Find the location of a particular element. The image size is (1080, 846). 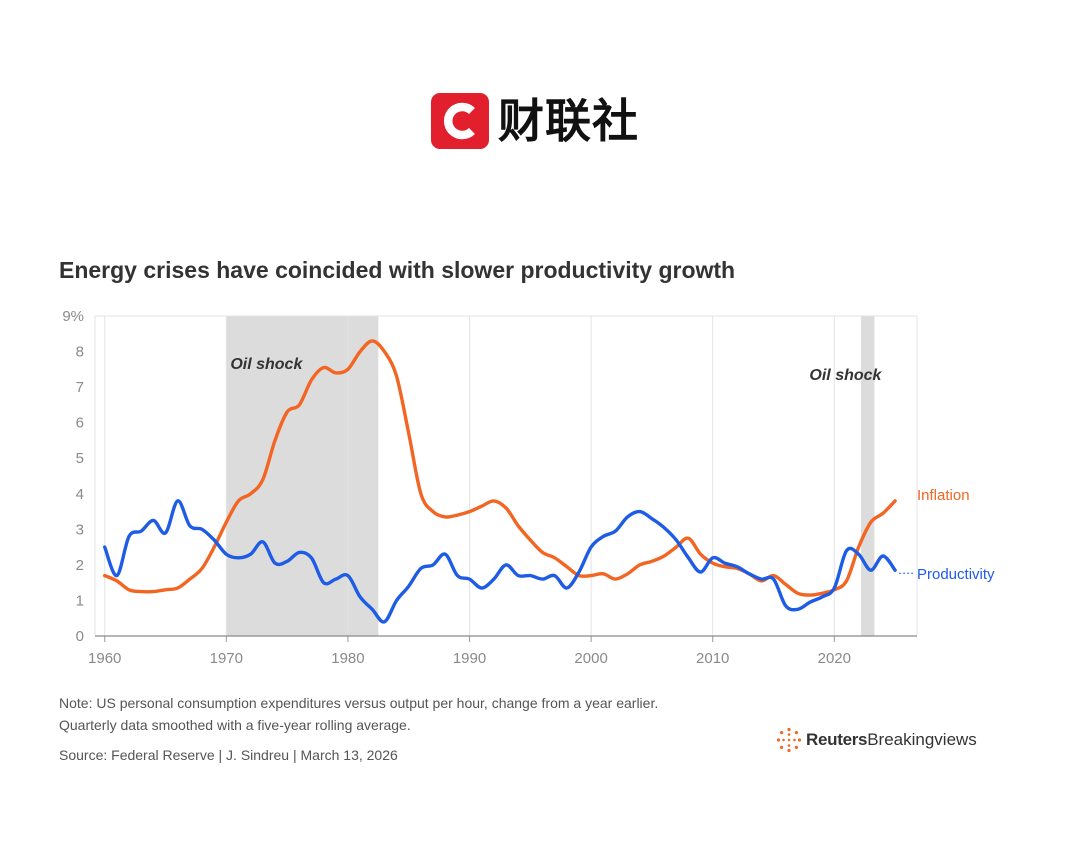

y-tick-label-5: 5 is located at coordinates (80, 458).